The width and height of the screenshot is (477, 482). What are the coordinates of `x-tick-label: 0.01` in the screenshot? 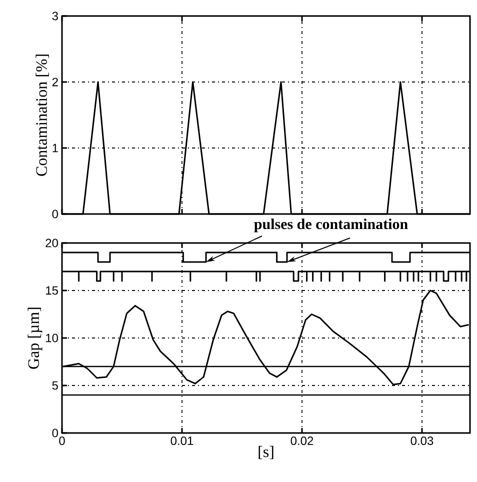 It's located at (182, 441).